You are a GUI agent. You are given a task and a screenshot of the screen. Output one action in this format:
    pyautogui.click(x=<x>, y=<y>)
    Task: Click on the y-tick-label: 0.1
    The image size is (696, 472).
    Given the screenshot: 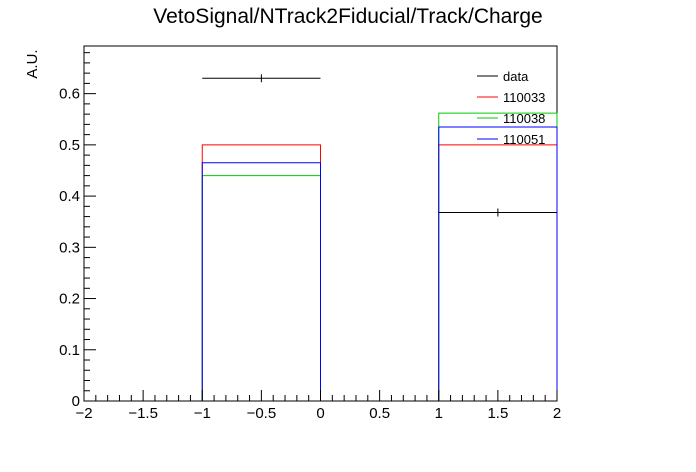 What is the action you would take?
    pyautogui.click(x=69, y=350)
    